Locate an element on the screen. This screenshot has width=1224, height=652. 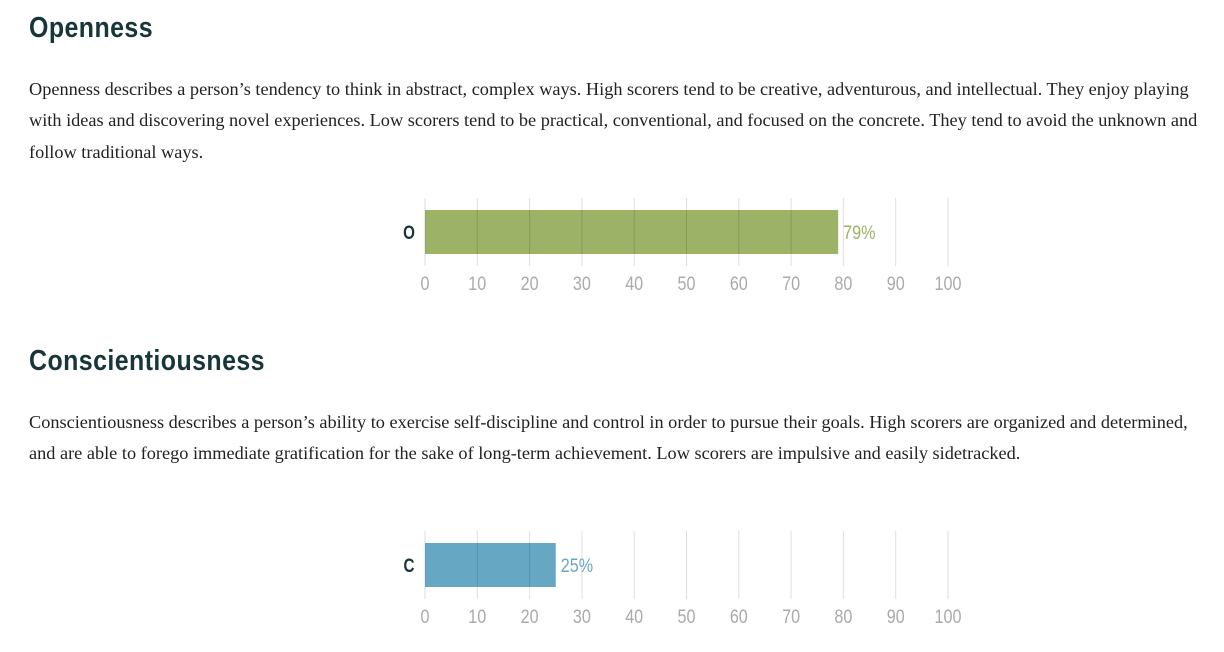
category-label: C is located at coordinates (409, 565).